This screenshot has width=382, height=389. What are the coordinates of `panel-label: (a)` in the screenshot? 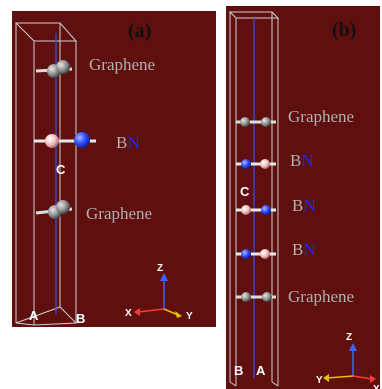 It's located at (139, 31).